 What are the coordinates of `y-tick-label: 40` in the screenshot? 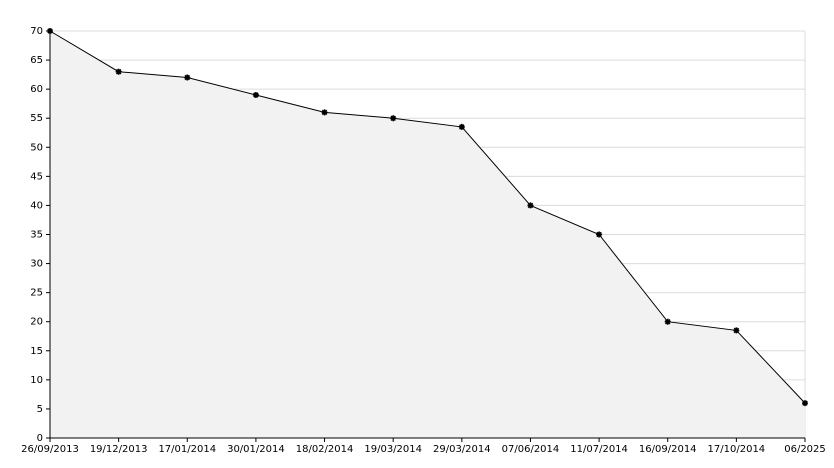 It's located at (36, 205).